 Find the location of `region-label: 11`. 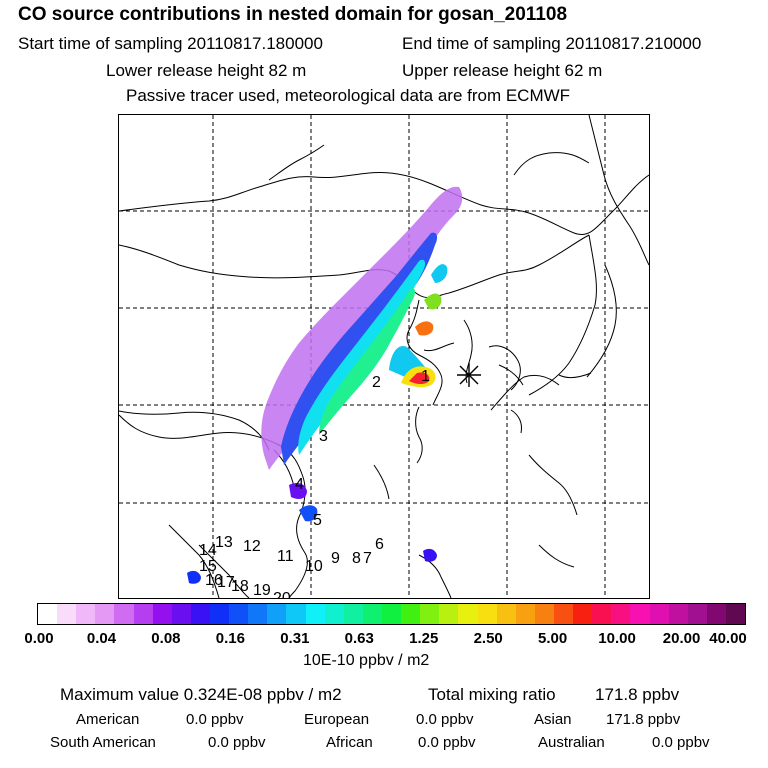

region-label: 11 is located at coordinates (285, 556).